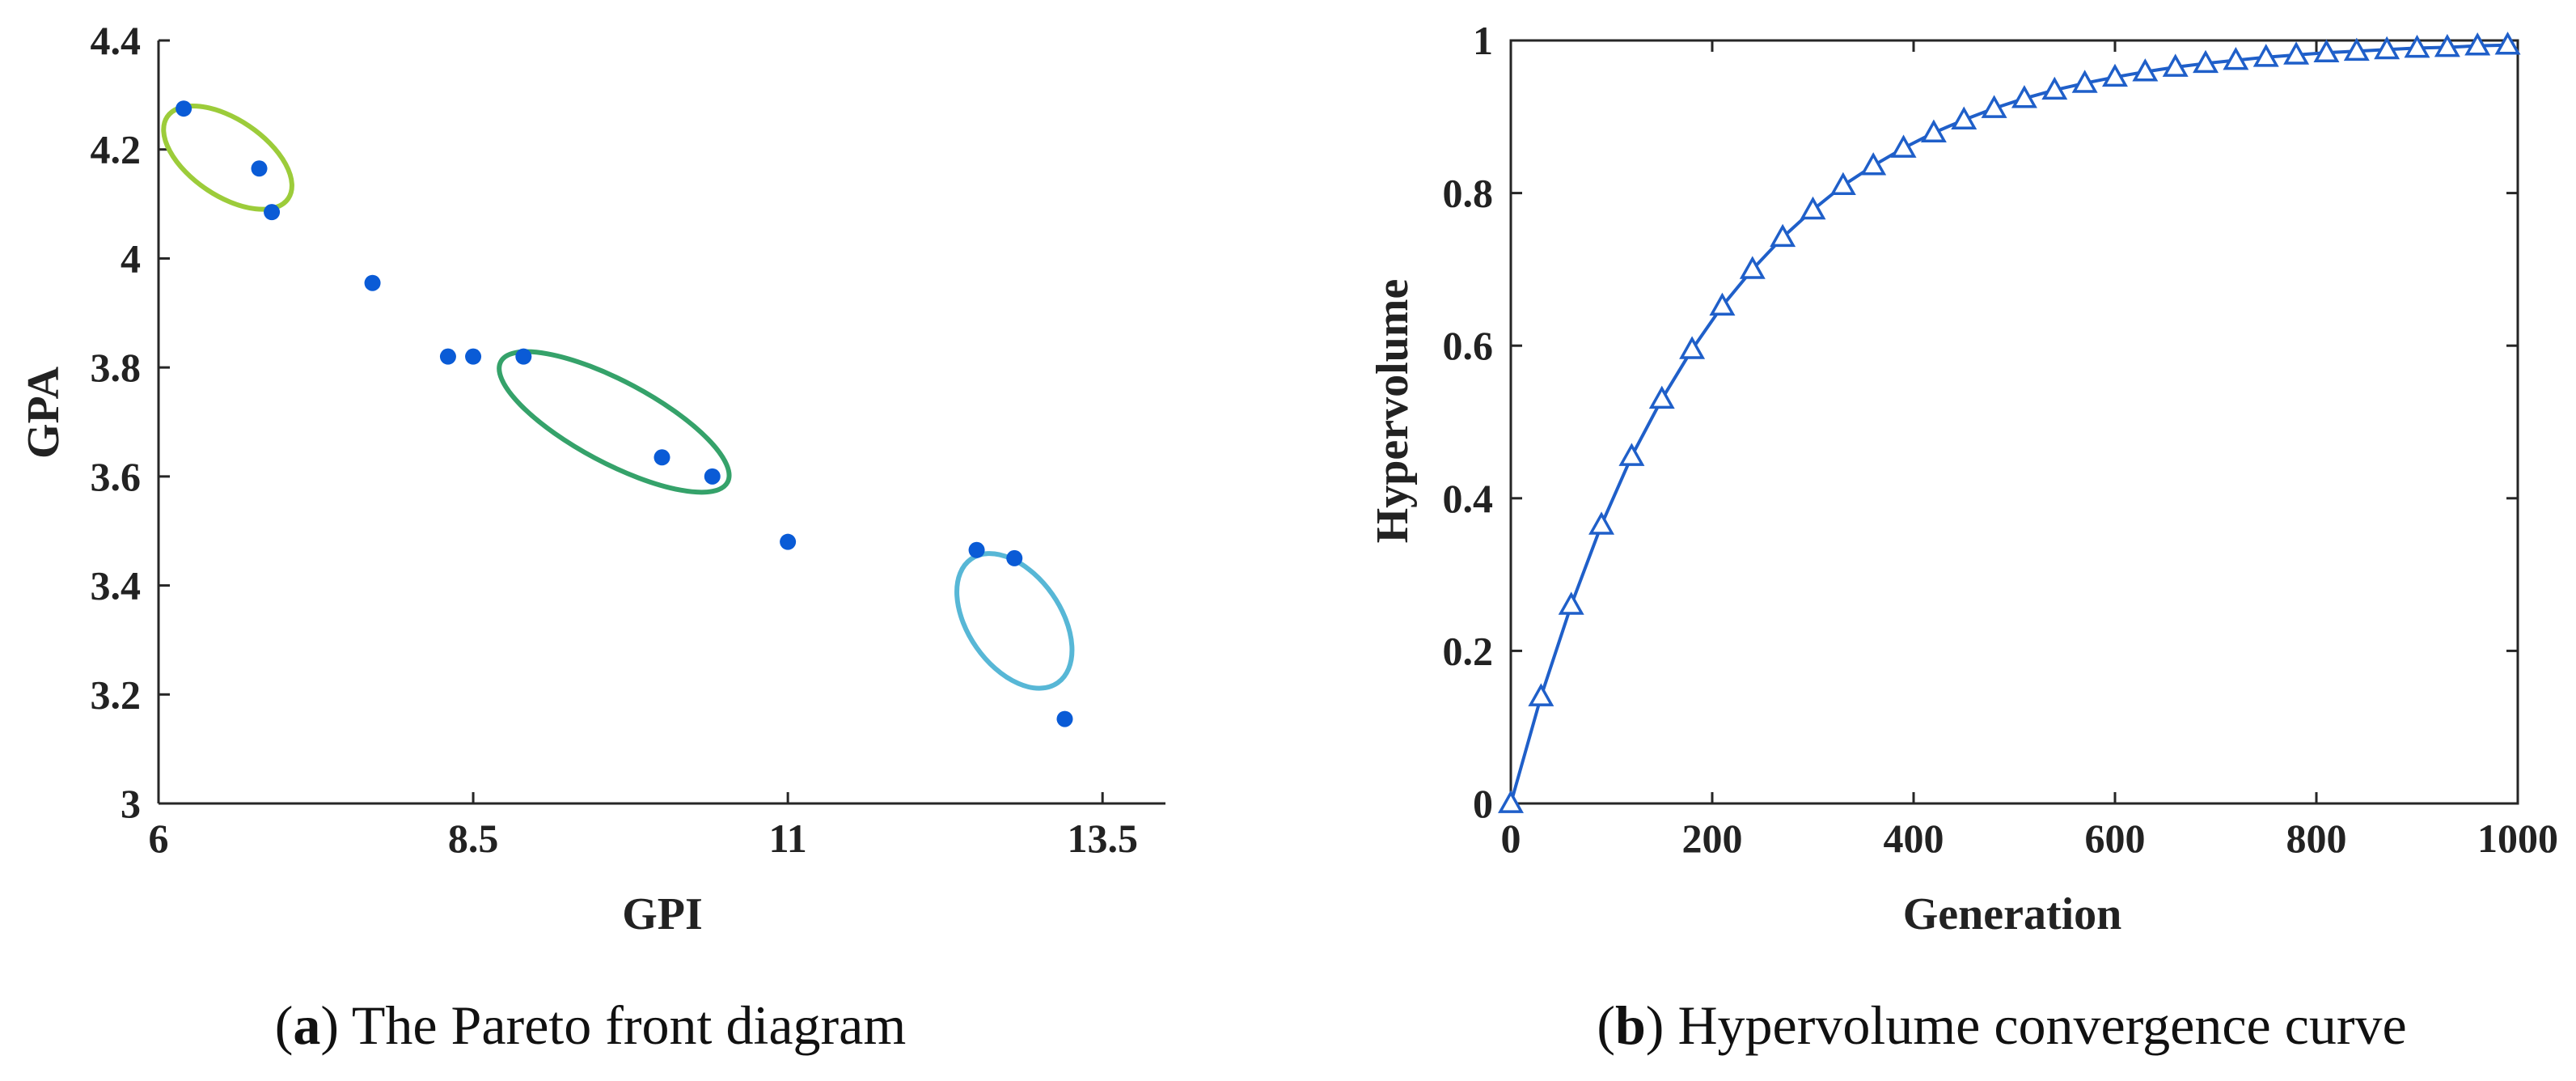  Describe the element at coordinates (1469, 194) in the screenshot. I see `y-tick-label: 0.8` at that location.